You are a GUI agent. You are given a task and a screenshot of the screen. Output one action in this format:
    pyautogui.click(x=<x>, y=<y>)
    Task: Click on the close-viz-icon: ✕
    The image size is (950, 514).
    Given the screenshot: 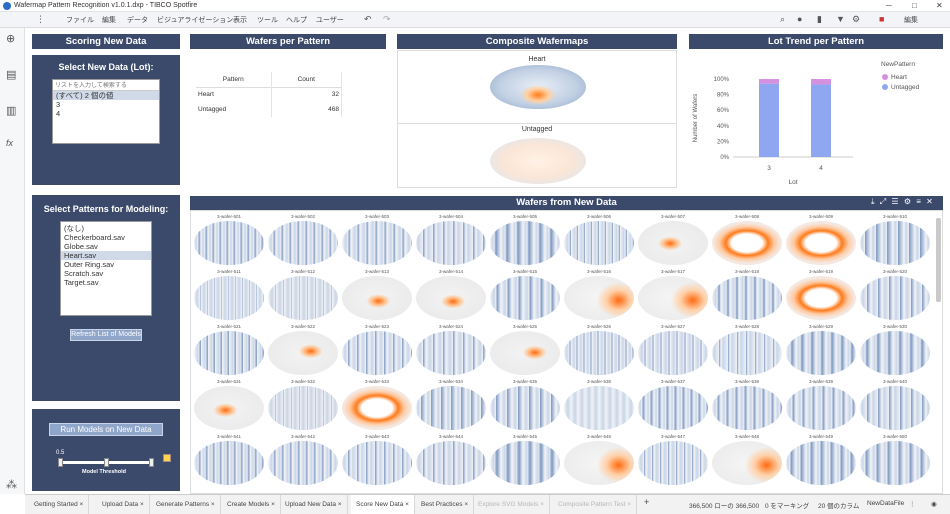 What is the action you would take?
    pyautogui.click(x=929, y=201)
    